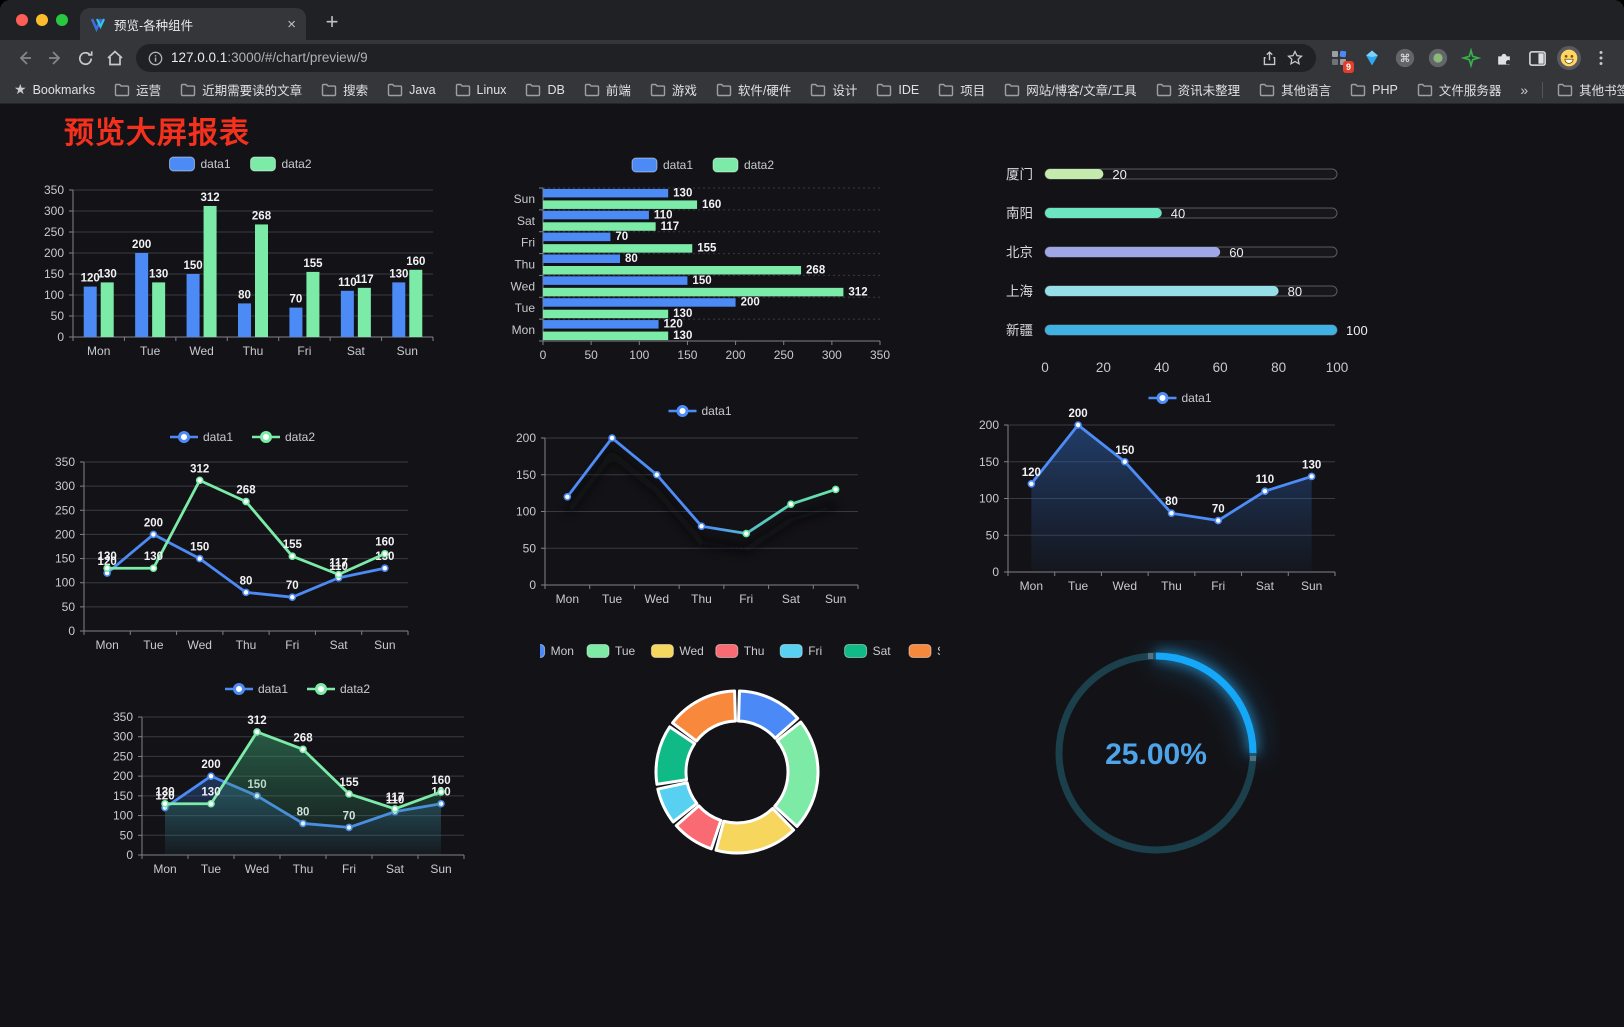  I want to click on chart-progress-bars: 厦门 20 南阳 40 北京 60 上海 80 新疆 100 0 20 40 60 80 100, so click(1187, 275).